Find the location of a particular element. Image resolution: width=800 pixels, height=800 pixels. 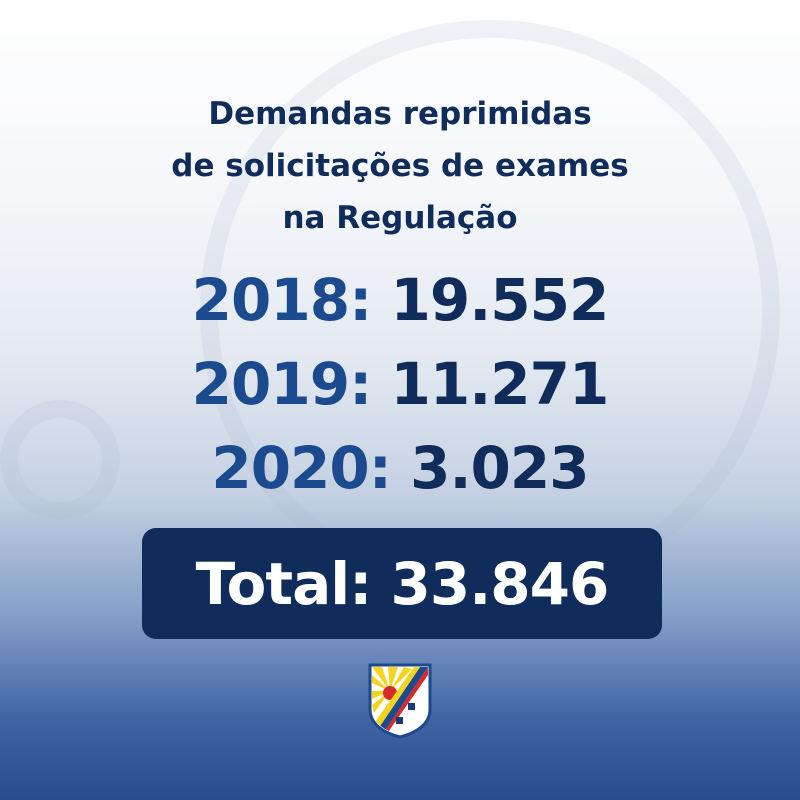

headline-line: de solicitações de exames is located at coordinates (400, 166).